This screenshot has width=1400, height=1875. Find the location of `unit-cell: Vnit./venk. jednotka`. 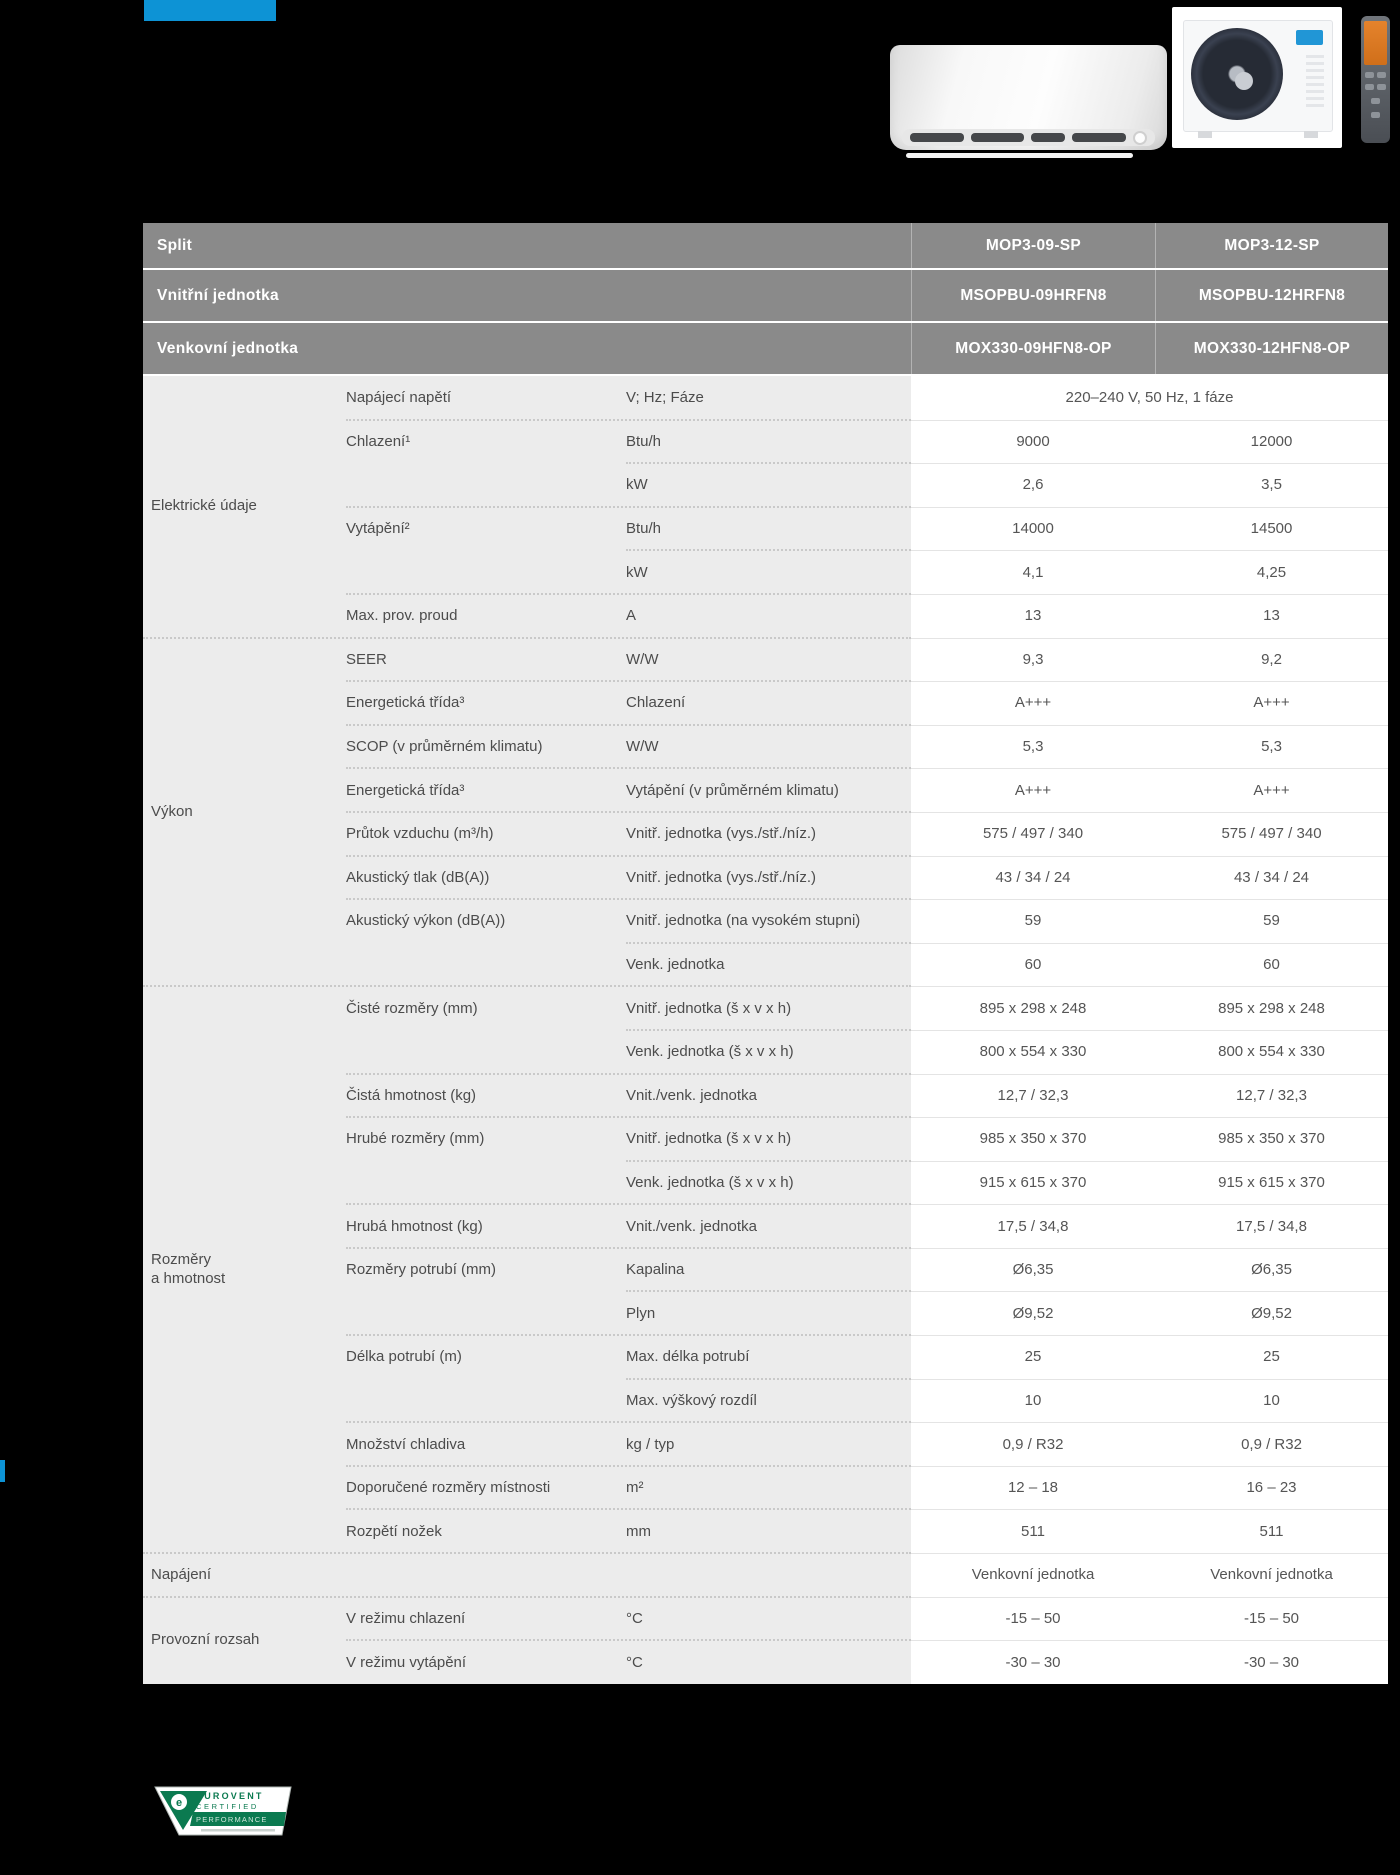

unit-cell: Vnit./venk. jednotka is located at coordinates (768, 1095).